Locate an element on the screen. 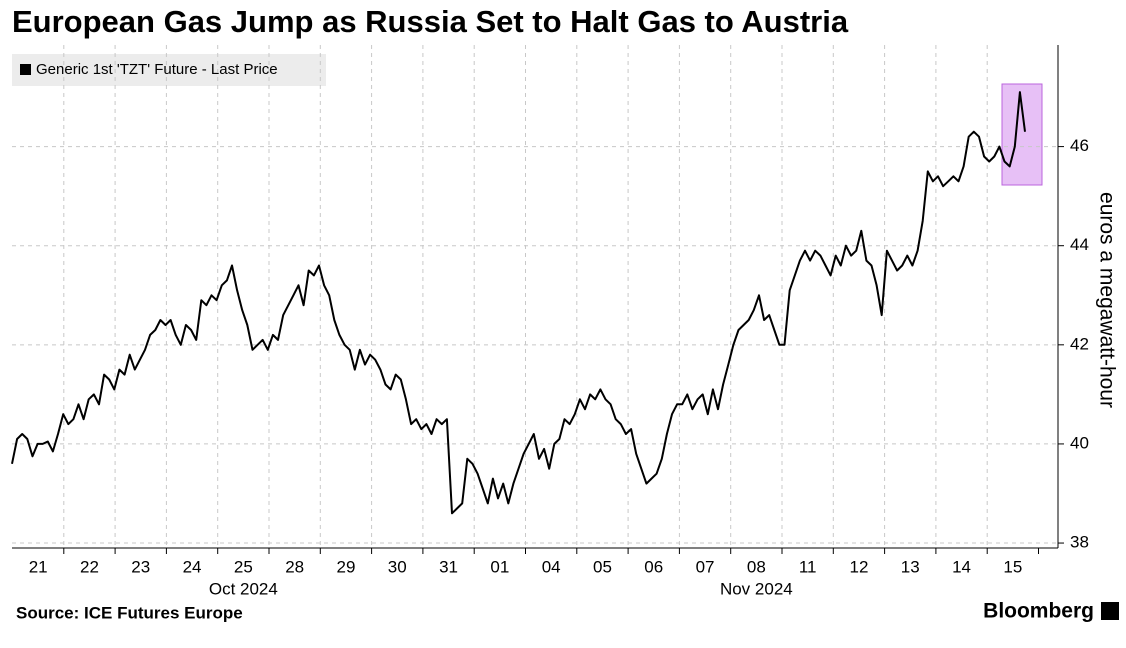 The height and width of the screenshot is (648, 1126). x-tick-label: 14 is located at coordinates (961, 566).